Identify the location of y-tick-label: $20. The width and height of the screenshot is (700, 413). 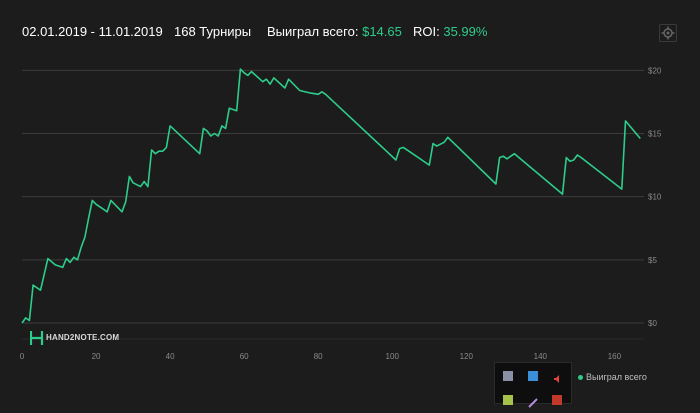
(655, 70).